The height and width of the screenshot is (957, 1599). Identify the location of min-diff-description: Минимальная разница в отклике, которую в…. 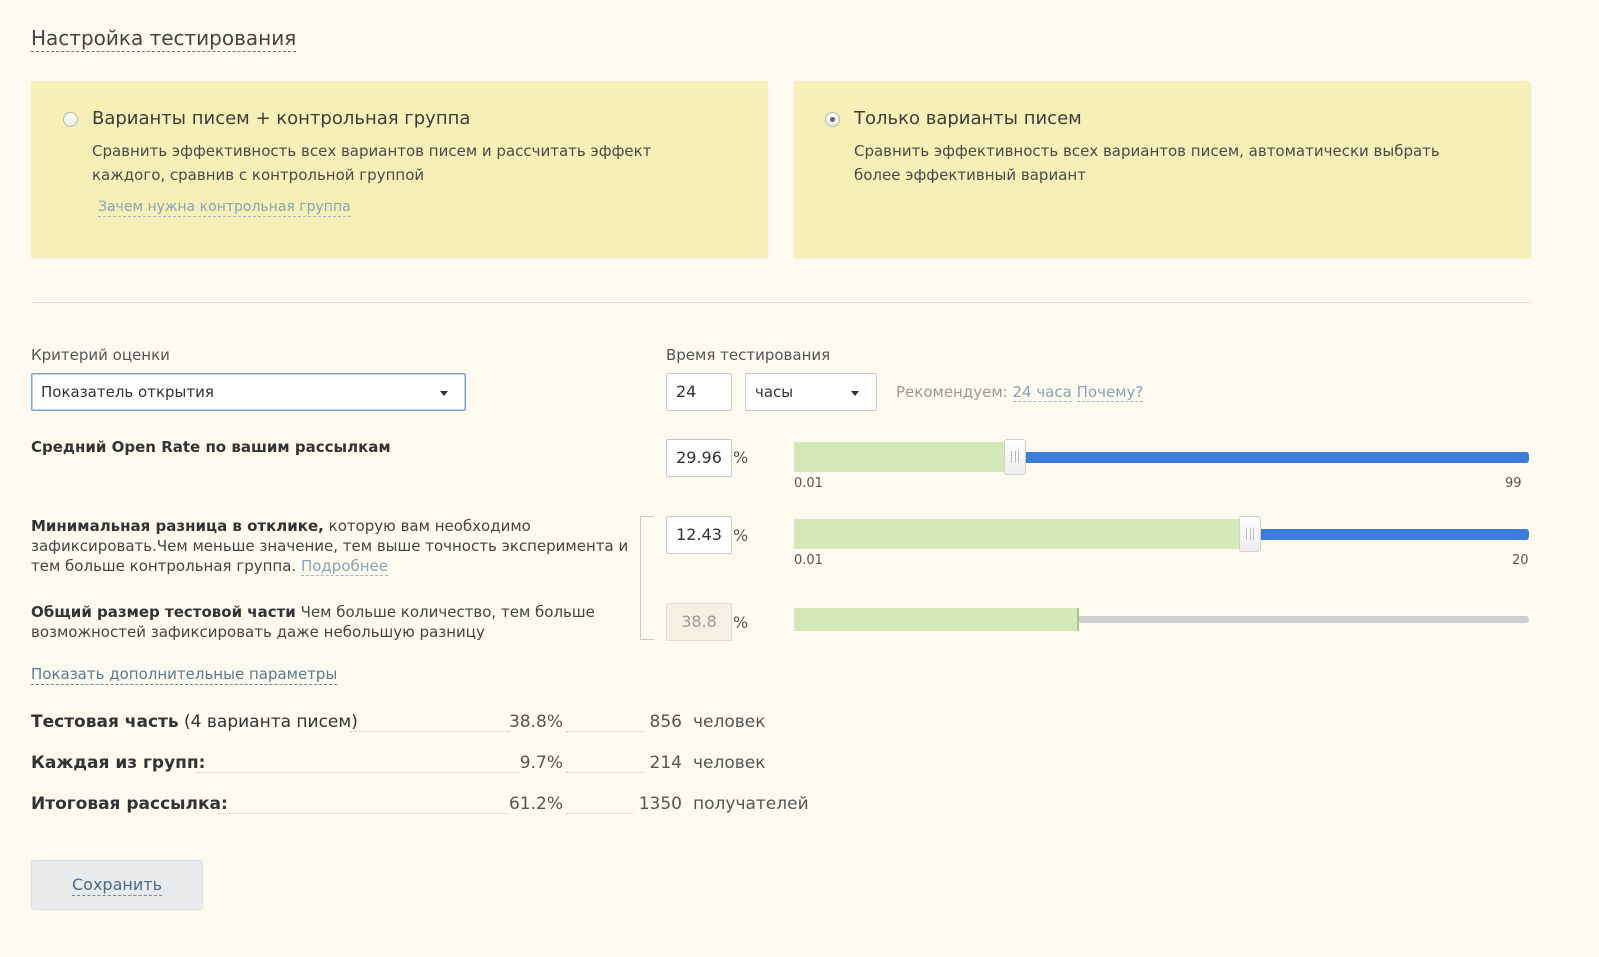
(333, 546).